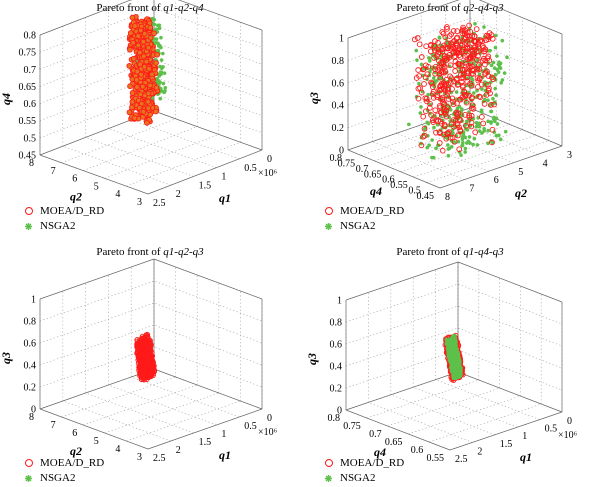 The image size is (600, 487). Describe the element at coordinates (53, 171) in the screenshot. I see `left-tick-label: 7` at that location.